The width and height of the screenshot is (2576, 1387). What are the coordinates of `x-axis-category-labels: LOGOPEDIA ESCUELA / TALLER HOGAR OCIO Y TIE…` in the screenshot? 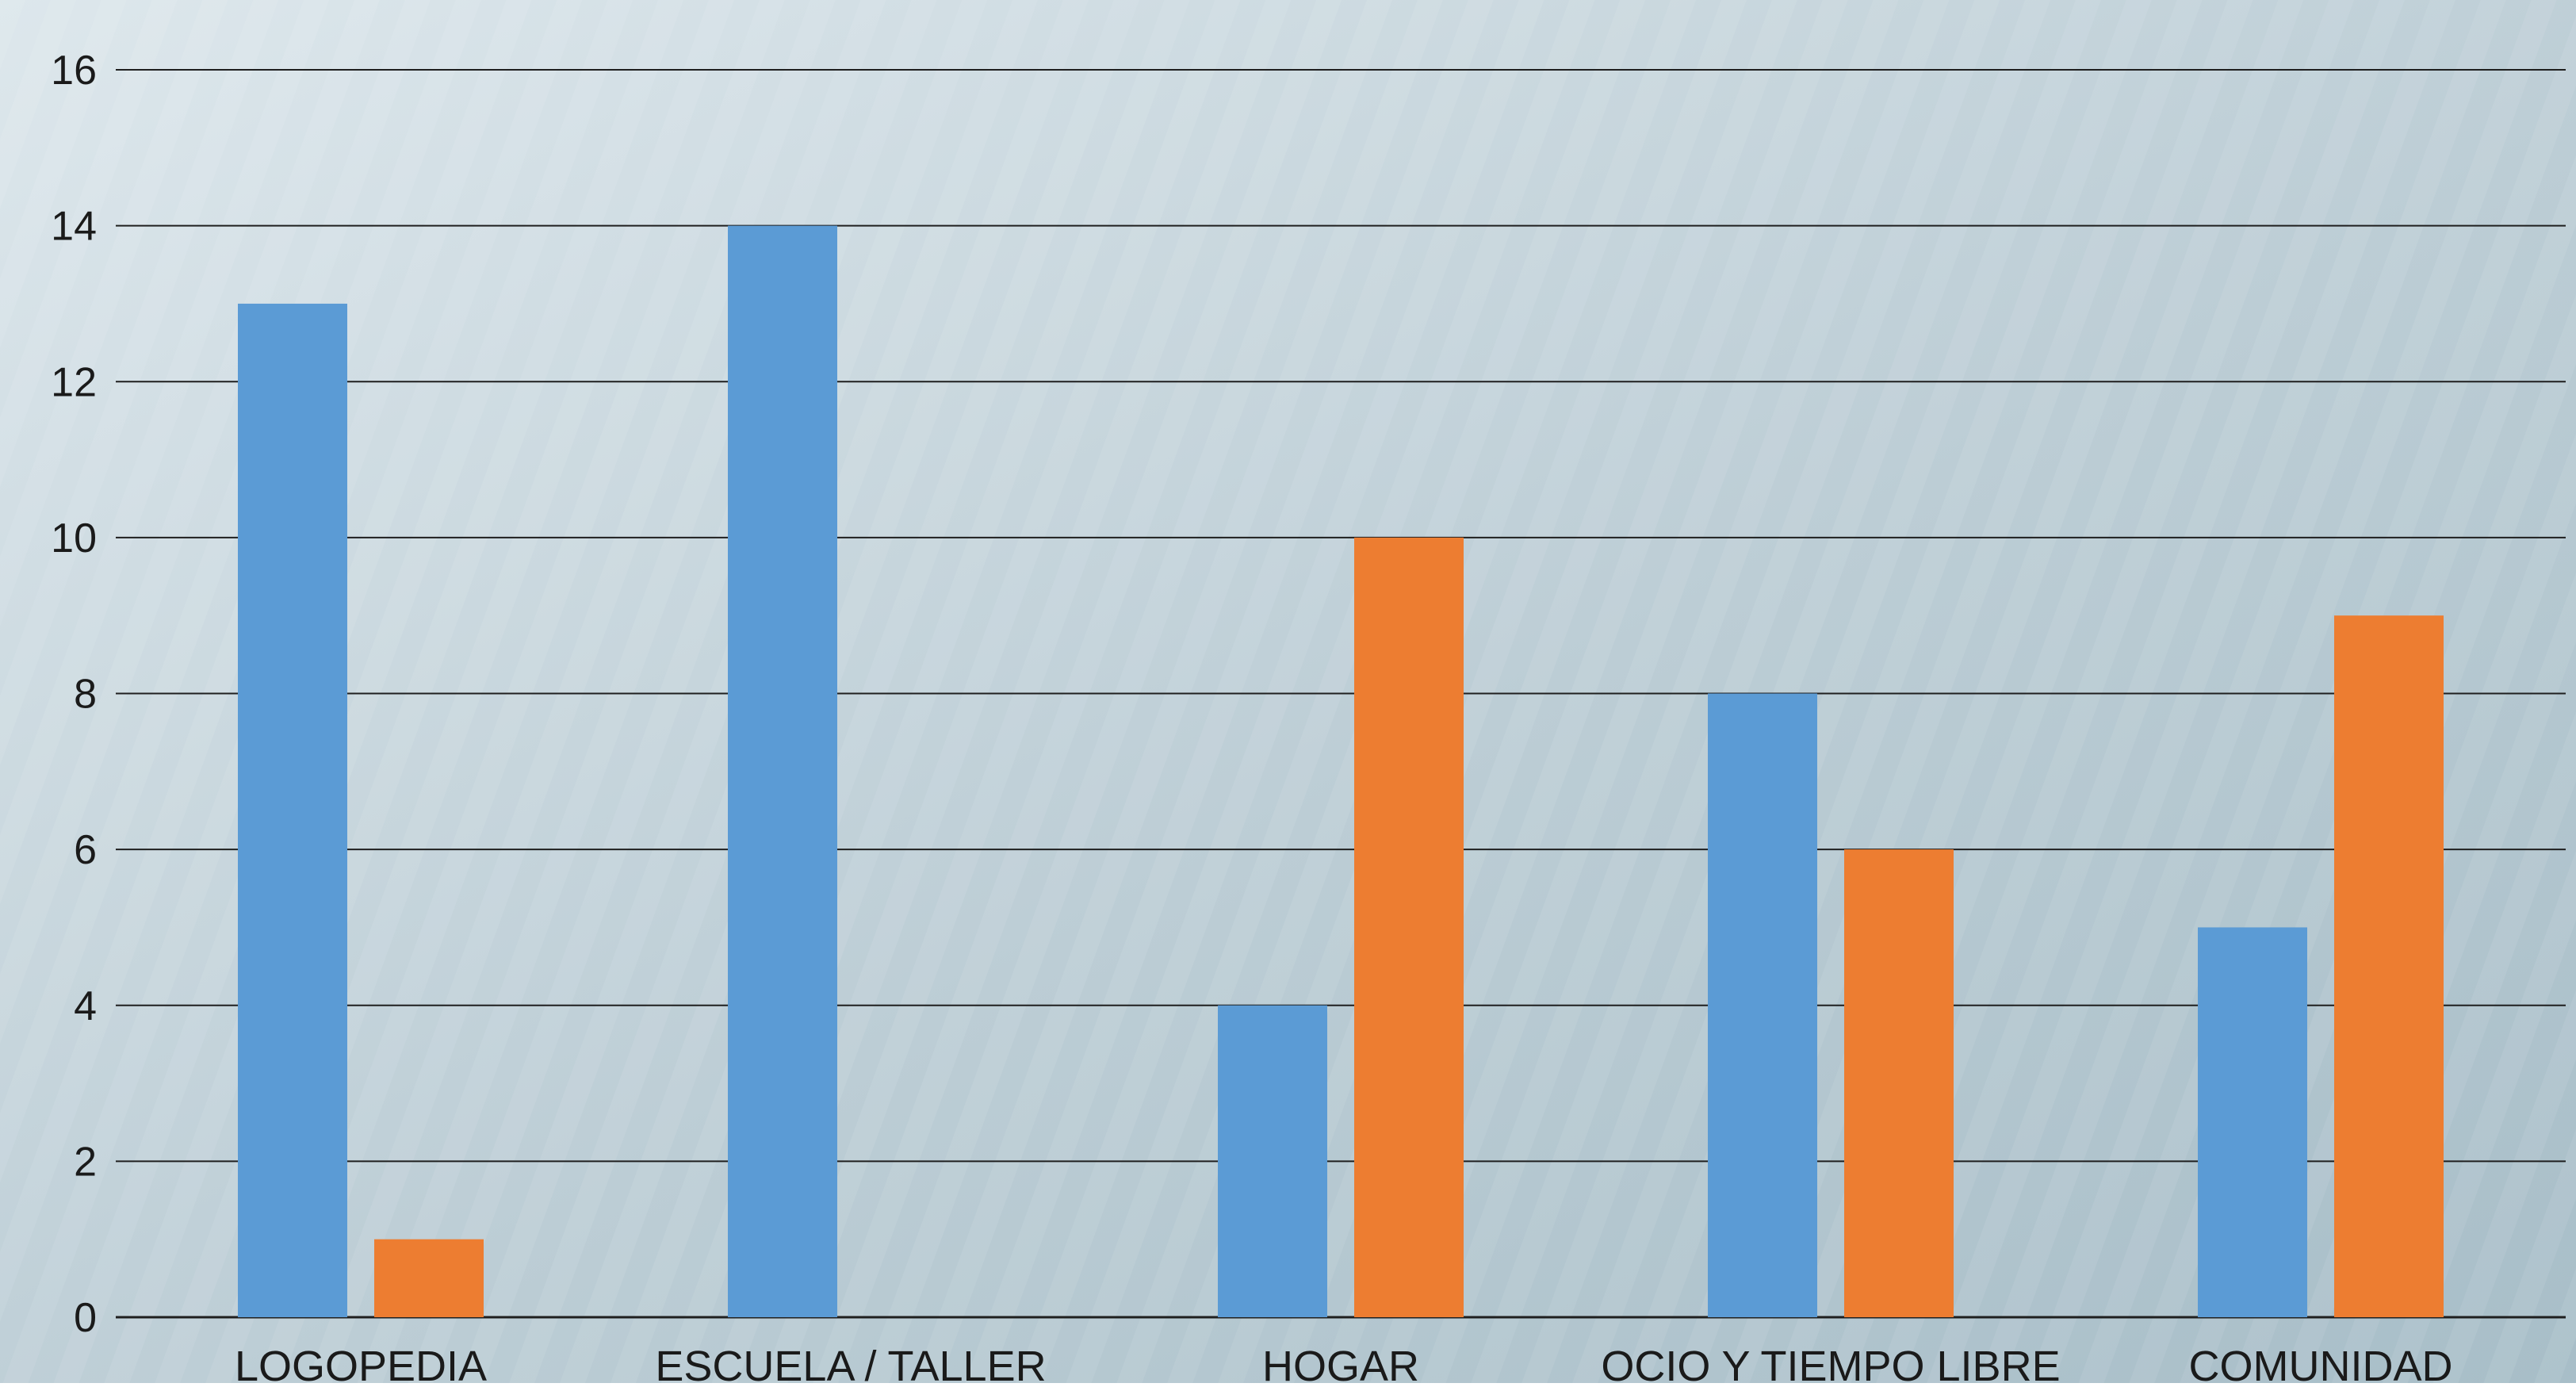 It's located at (1344, 1365).